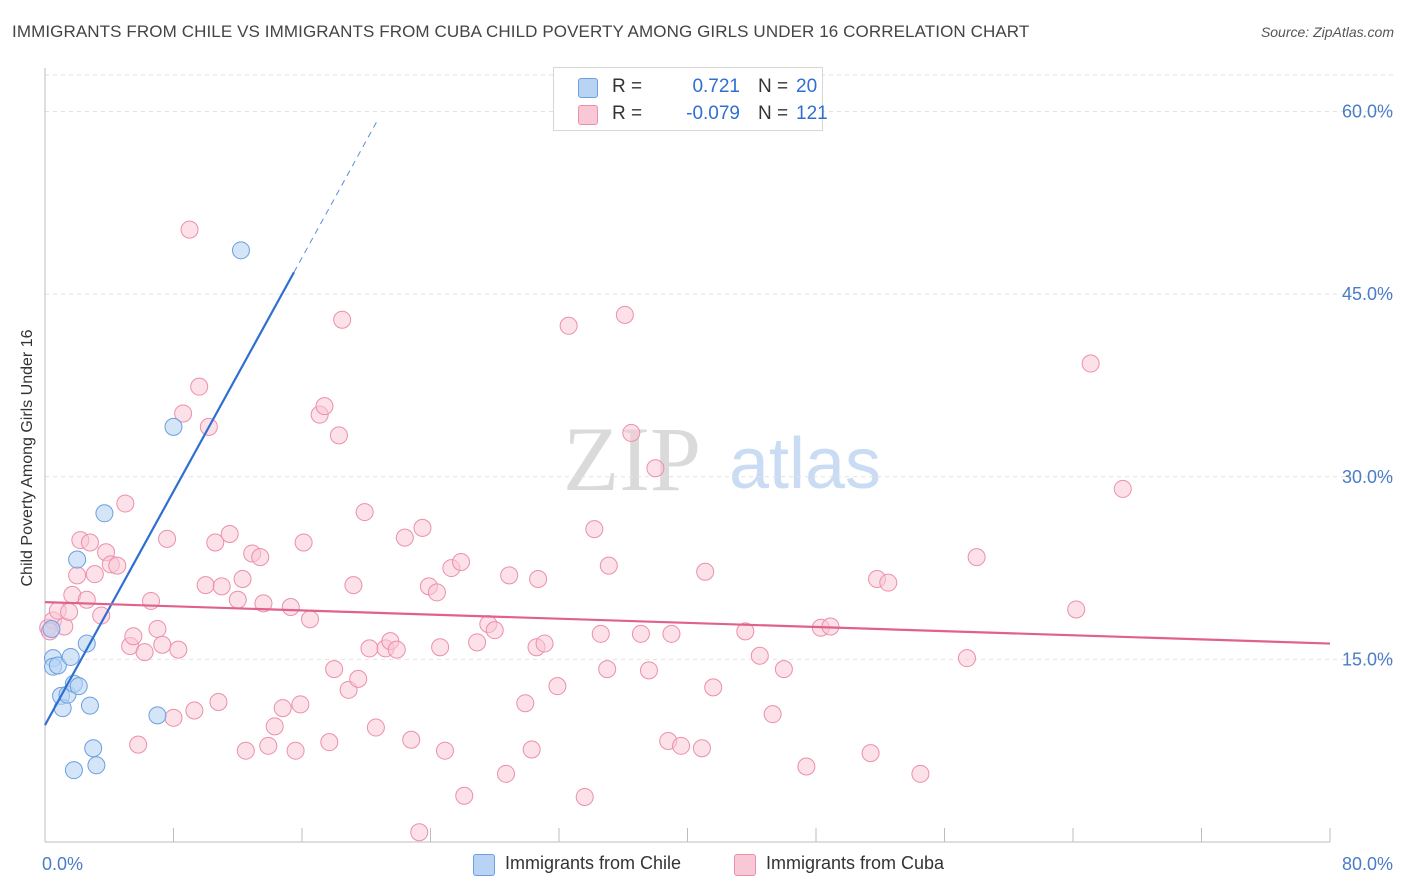  Describe the element at coordinates (484, 865) in the screenshot. I see `chile-legend-swatch` at that location.